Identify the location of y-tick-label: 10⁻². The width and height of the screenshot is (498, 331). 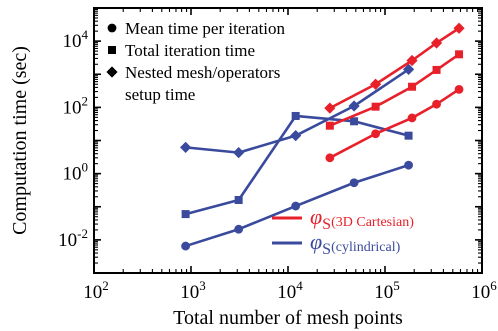
(73, 238).